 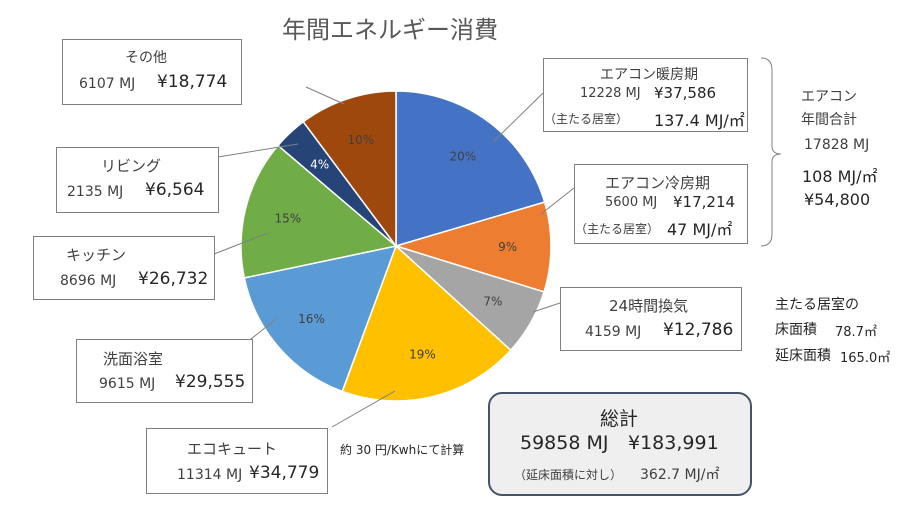 I want to click on kitchen-mj: 8696 MJ, so click(x=88, y=281).